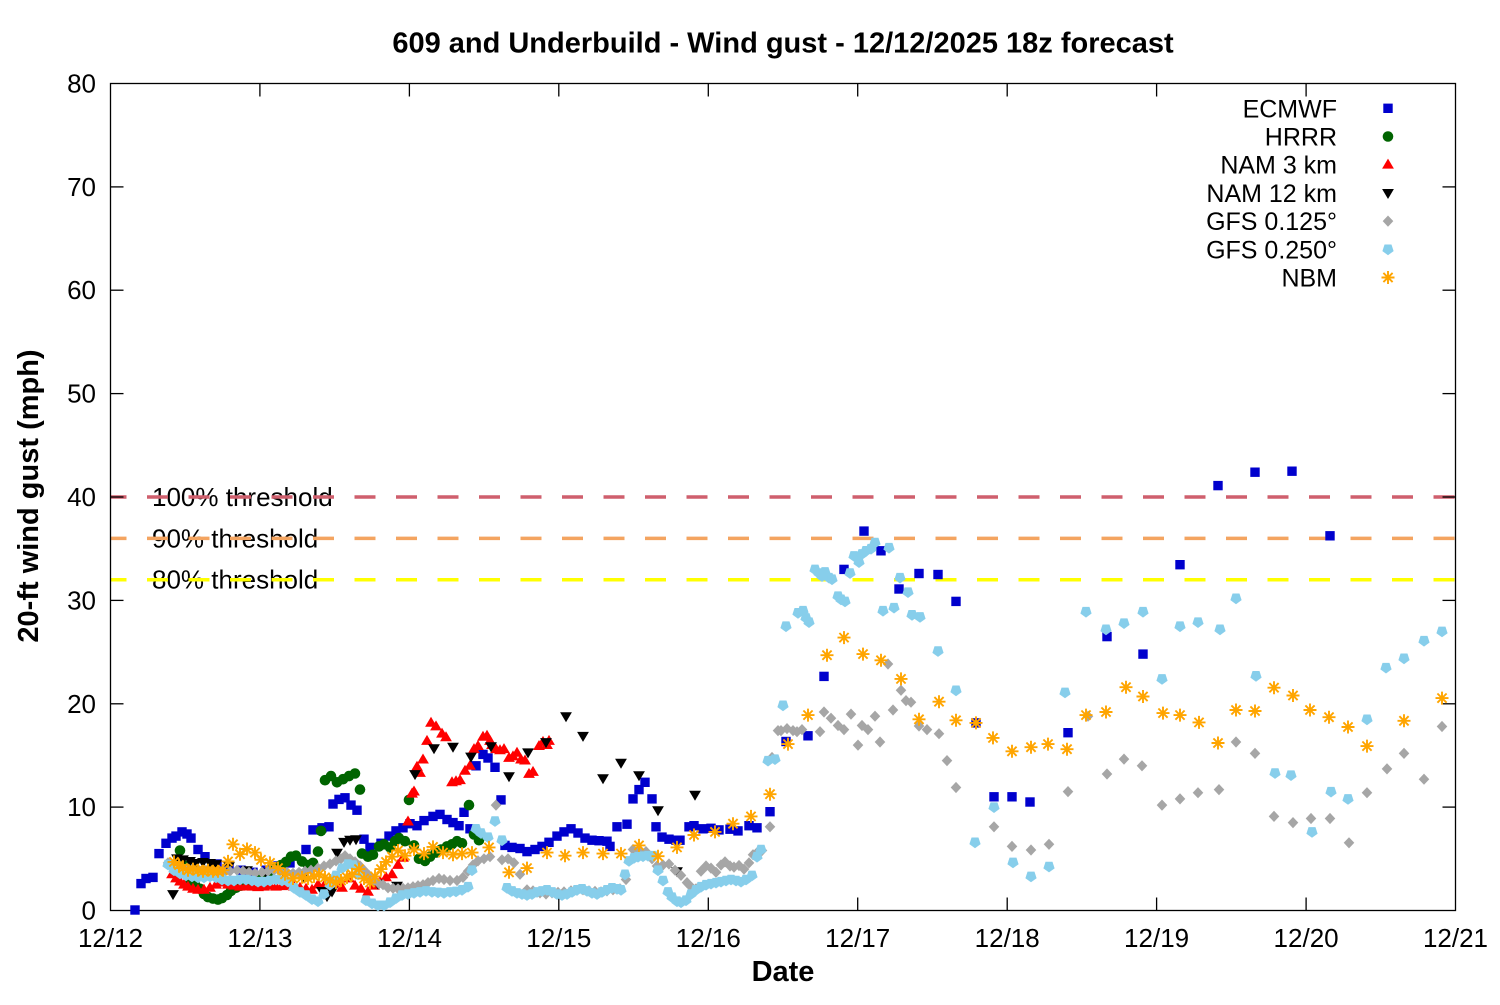 The image size is (1500, 1005). I want to click on svg-text: ECMWF, so click(1290, 109).